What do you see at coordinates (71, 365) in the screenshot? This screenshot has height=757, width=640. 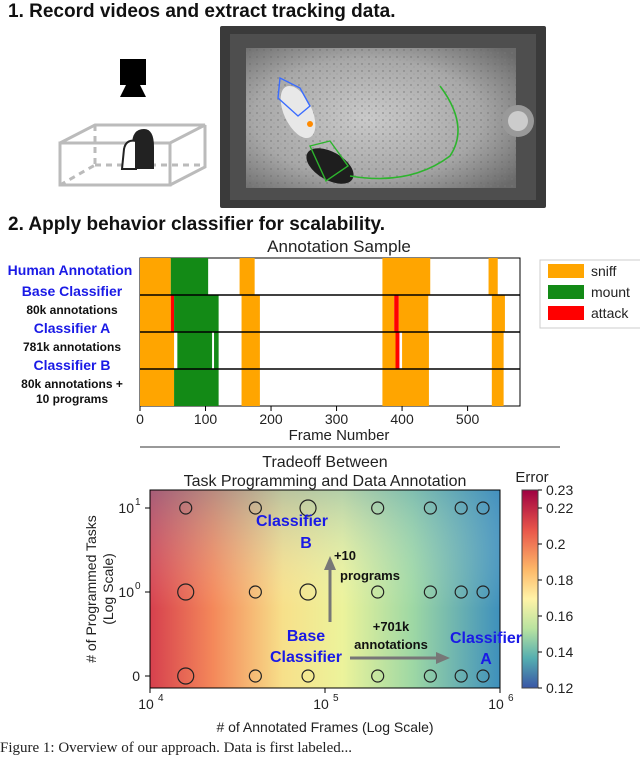 I see `row-label: Classifier B` at bounding box center [71, 365].